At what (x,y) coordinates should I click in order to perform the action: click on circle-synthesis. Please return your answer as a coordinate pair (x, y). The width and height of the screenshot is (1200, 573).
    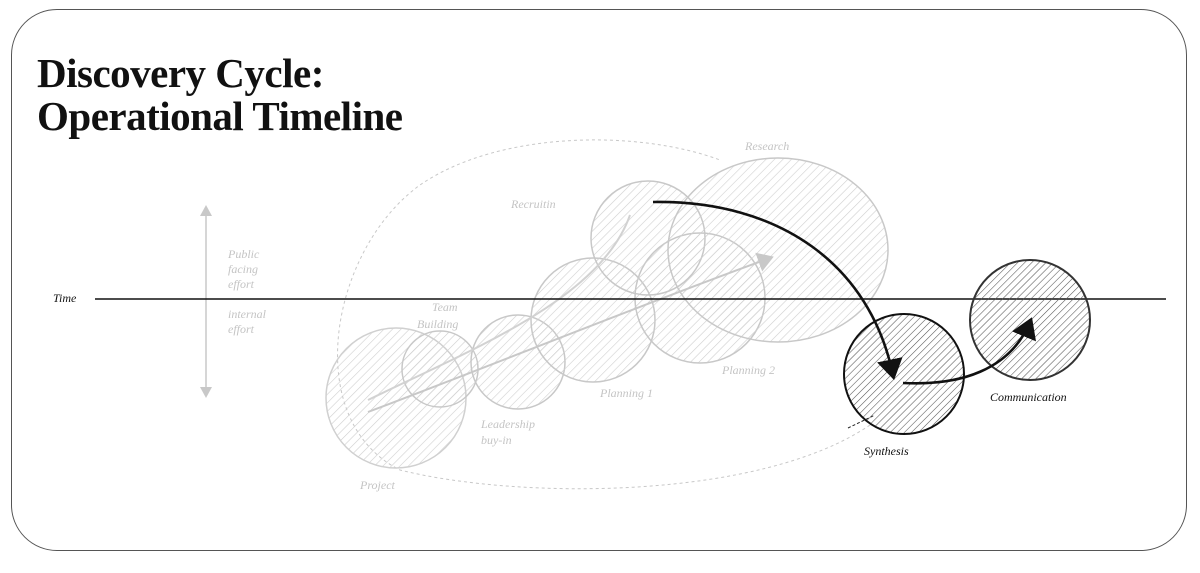
    Looking at the image, I should click on (904, 374).